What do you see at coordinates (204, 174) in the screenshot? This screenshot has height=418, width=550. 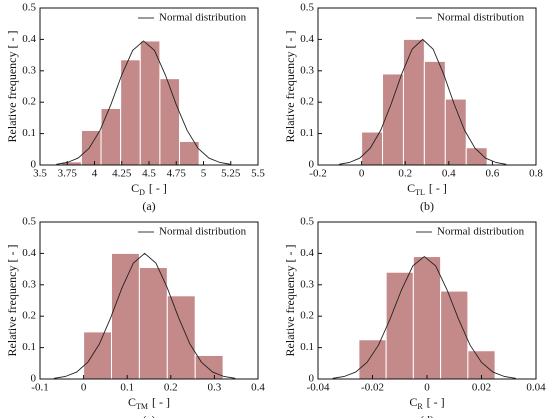 I see `x-tick-label: 5` at bounding box center [204, 174].